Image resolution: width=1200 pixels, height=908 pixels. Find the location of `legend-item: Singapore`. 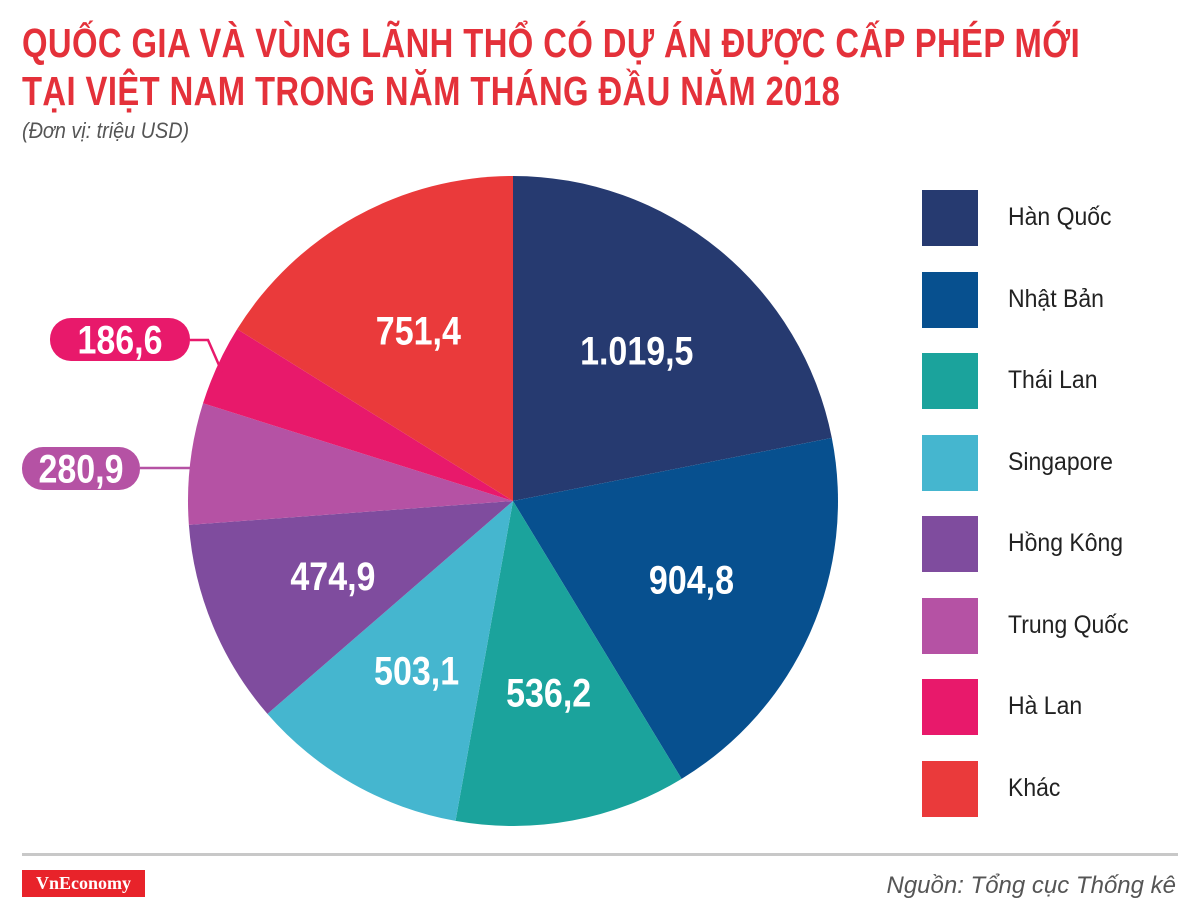

legend-item: Singapore is located at coordinates (1057, 462).